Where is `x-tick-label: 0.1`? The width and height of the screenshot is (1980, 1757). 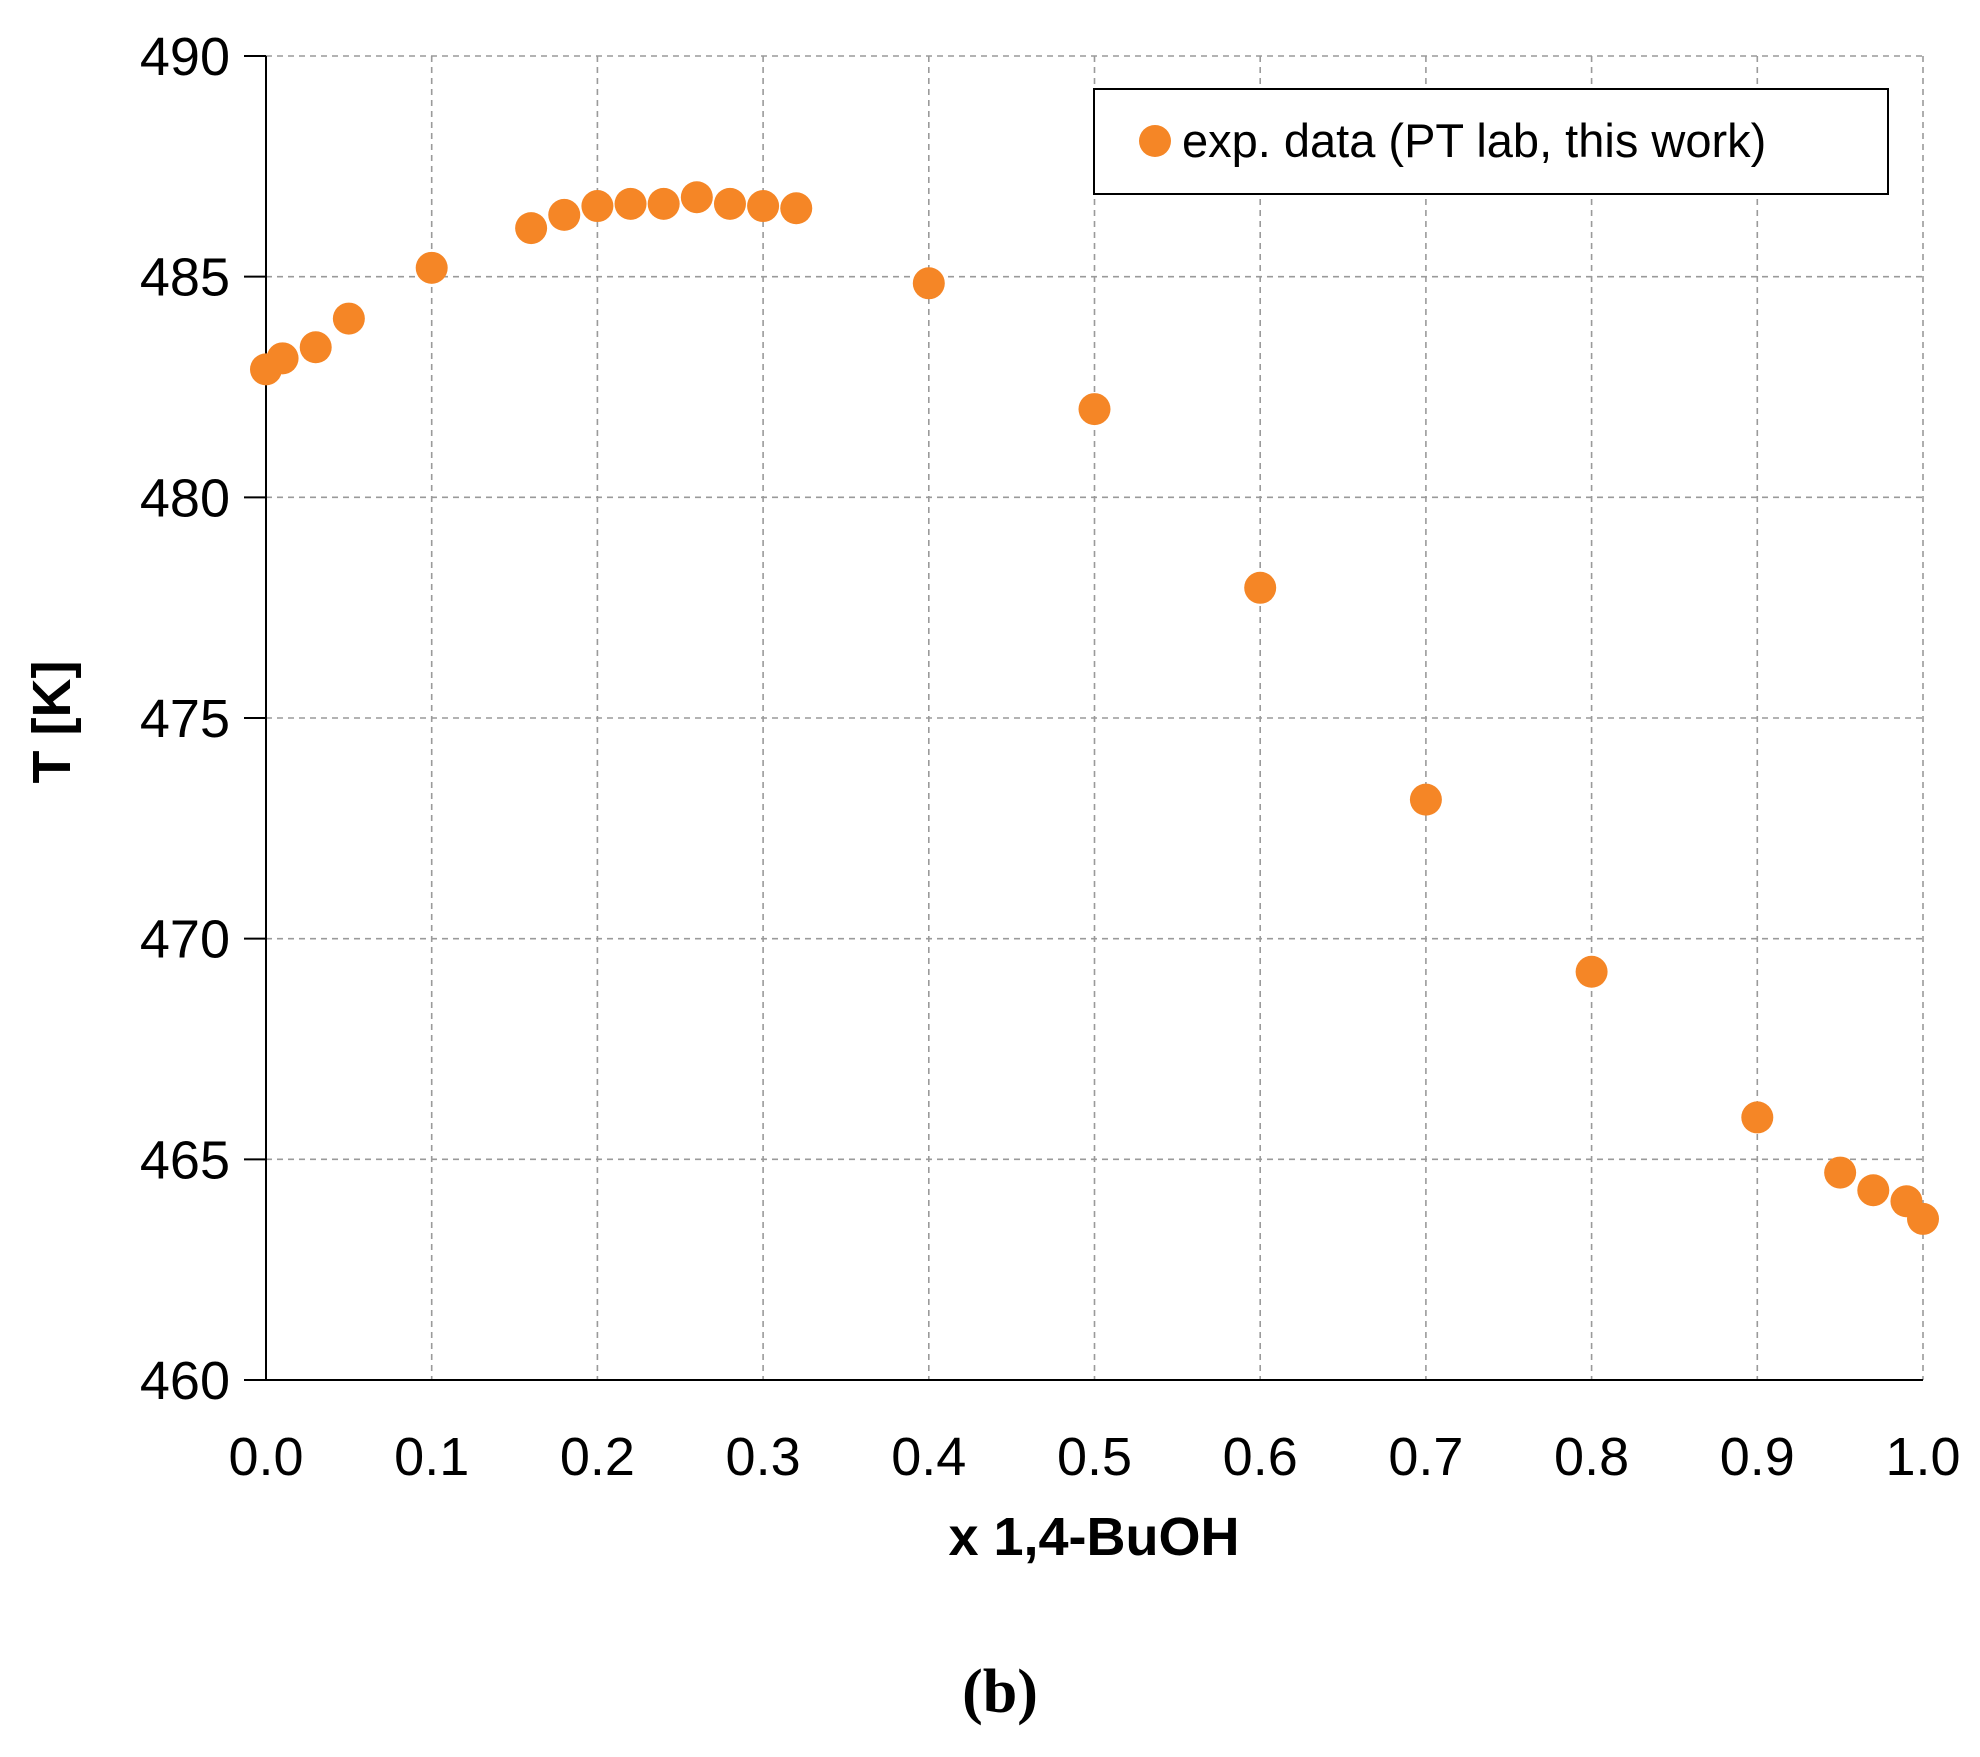
x-tick-label: 0.1 is located at coordinates (431, 1457).